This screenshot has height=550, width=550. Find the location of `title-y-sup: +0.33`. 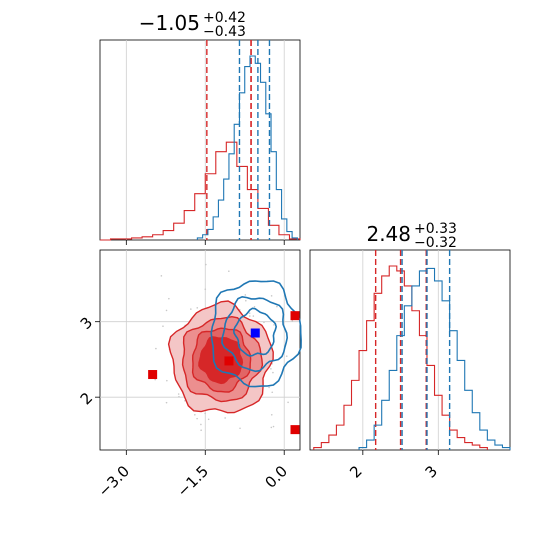

title-y-sup: +0.33 is located at coordinates (435, 229).